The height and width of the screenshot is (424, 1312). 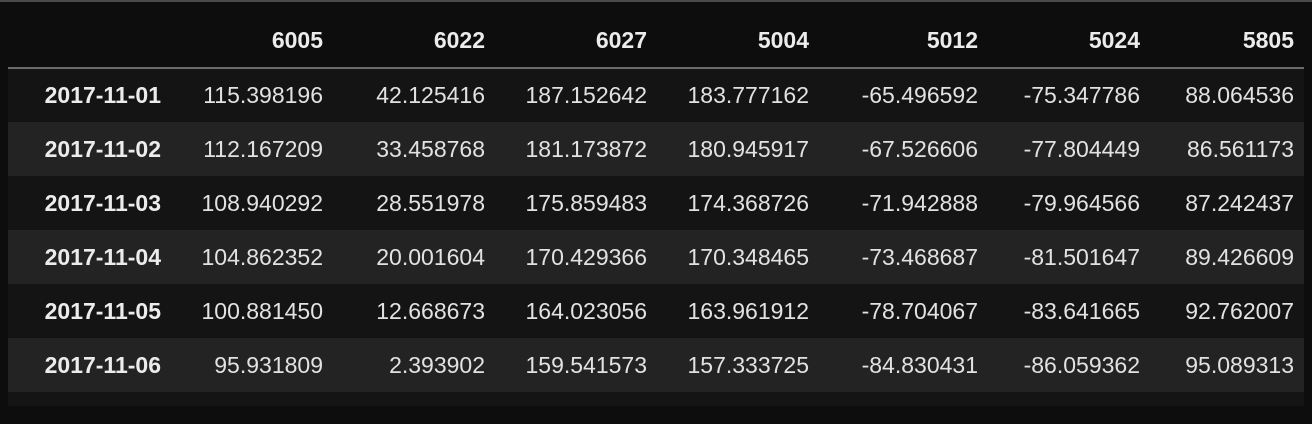 What do you see at coordinates (1081, 310) in the screenshot?
I see `table-cell: -83.641665` at bounding box center [1081, 310].